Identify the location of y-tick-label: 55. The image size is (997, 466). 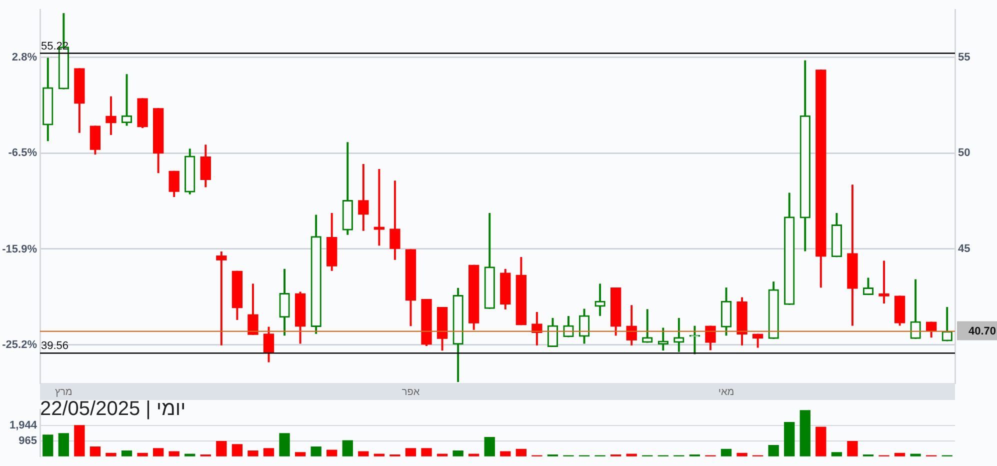
(964, 58).